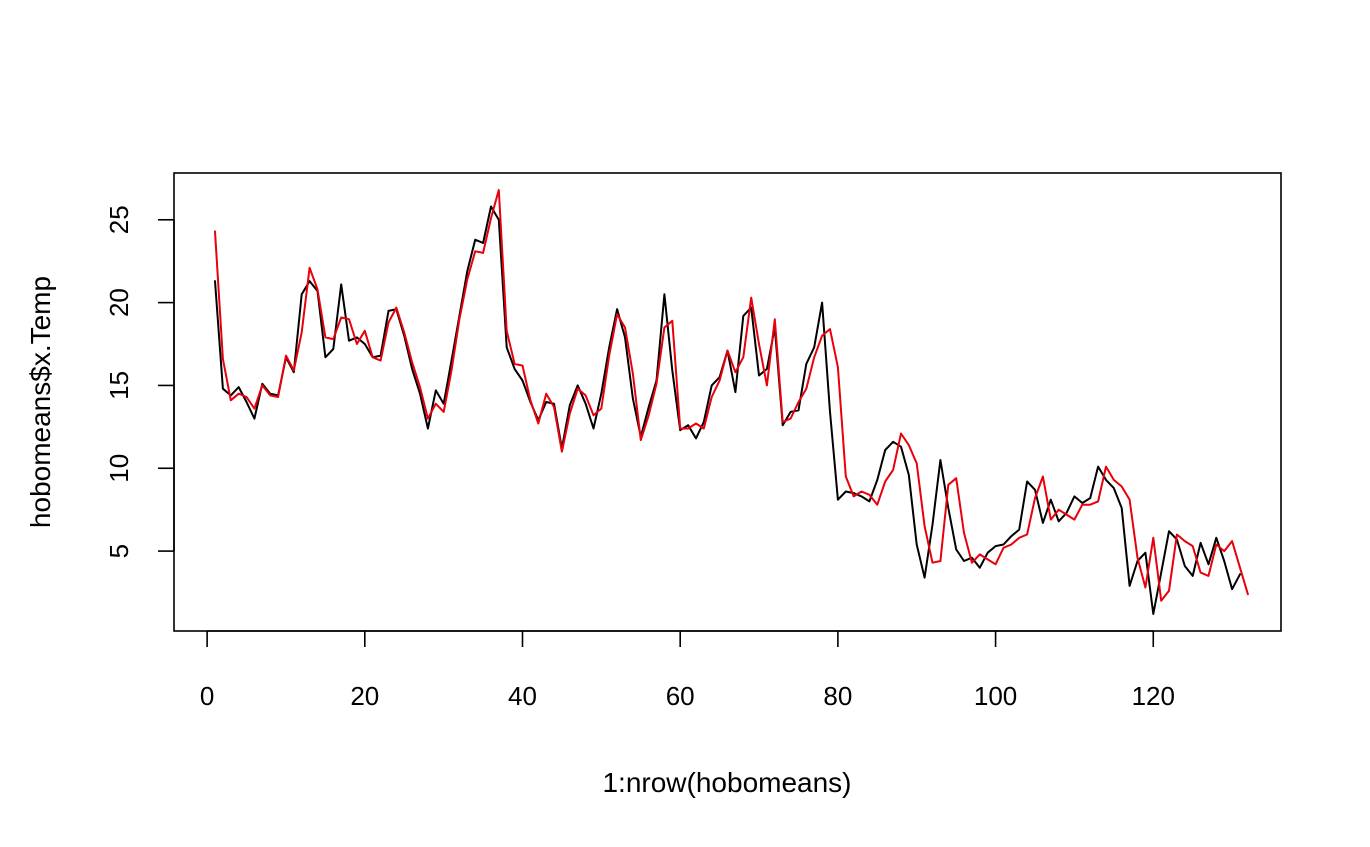  Describe the element at coordinates (1153, 696) in the screenshot. I see `x-tick-label: 120` at that location.